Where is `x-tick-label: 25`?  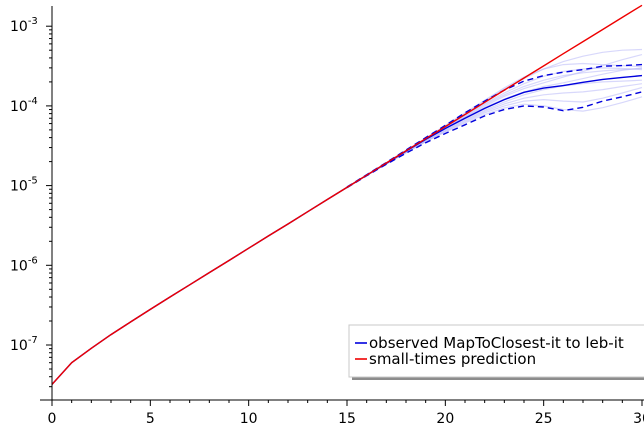
x-tick-label: 25 is located at coordinates (544, 418).